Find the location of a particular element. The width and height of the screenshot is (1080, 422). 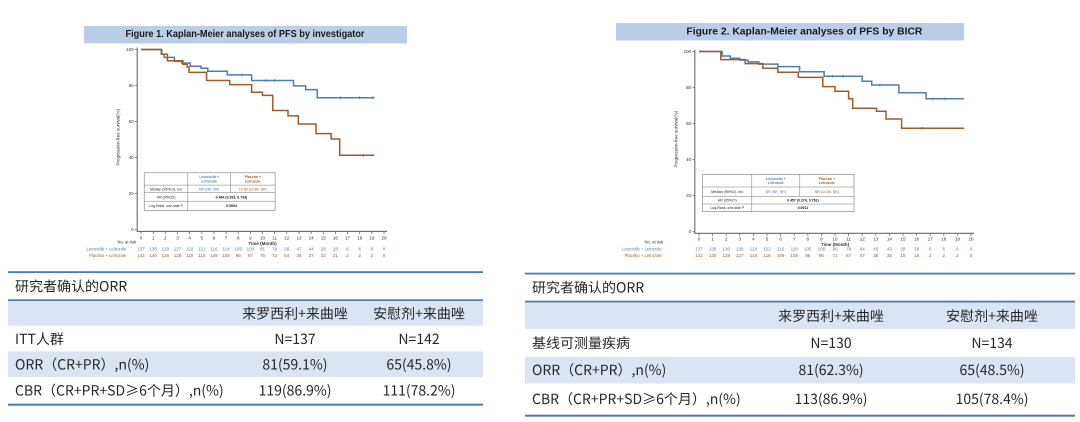

svg-text: 3 is located at coordinates (177, 238).